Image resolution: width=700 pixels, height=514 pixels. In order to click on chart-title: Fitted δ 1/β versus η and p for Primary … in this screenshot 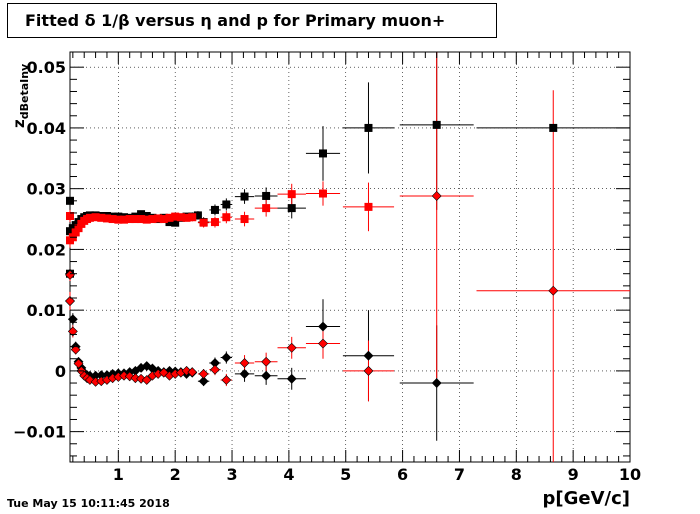, I will do `click(235, 20)`.